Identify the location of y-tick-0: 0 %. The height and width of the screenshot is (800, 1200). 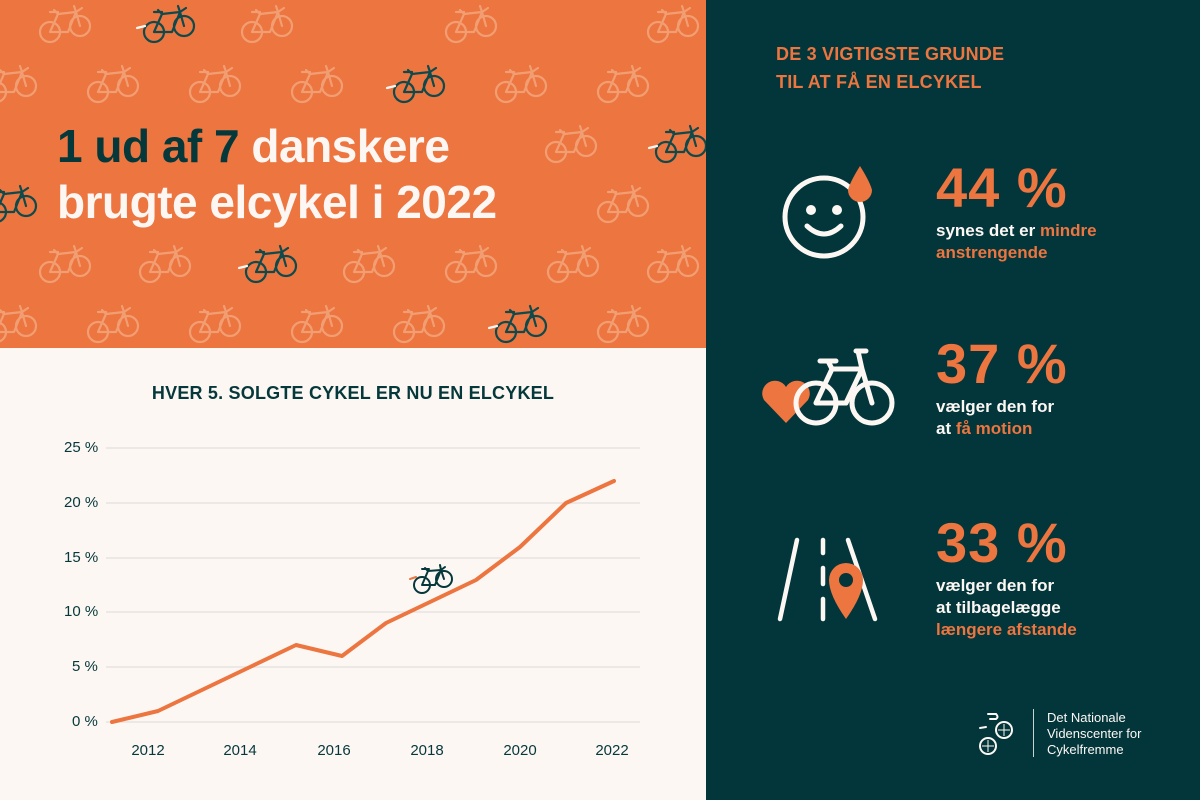
(85, 721).